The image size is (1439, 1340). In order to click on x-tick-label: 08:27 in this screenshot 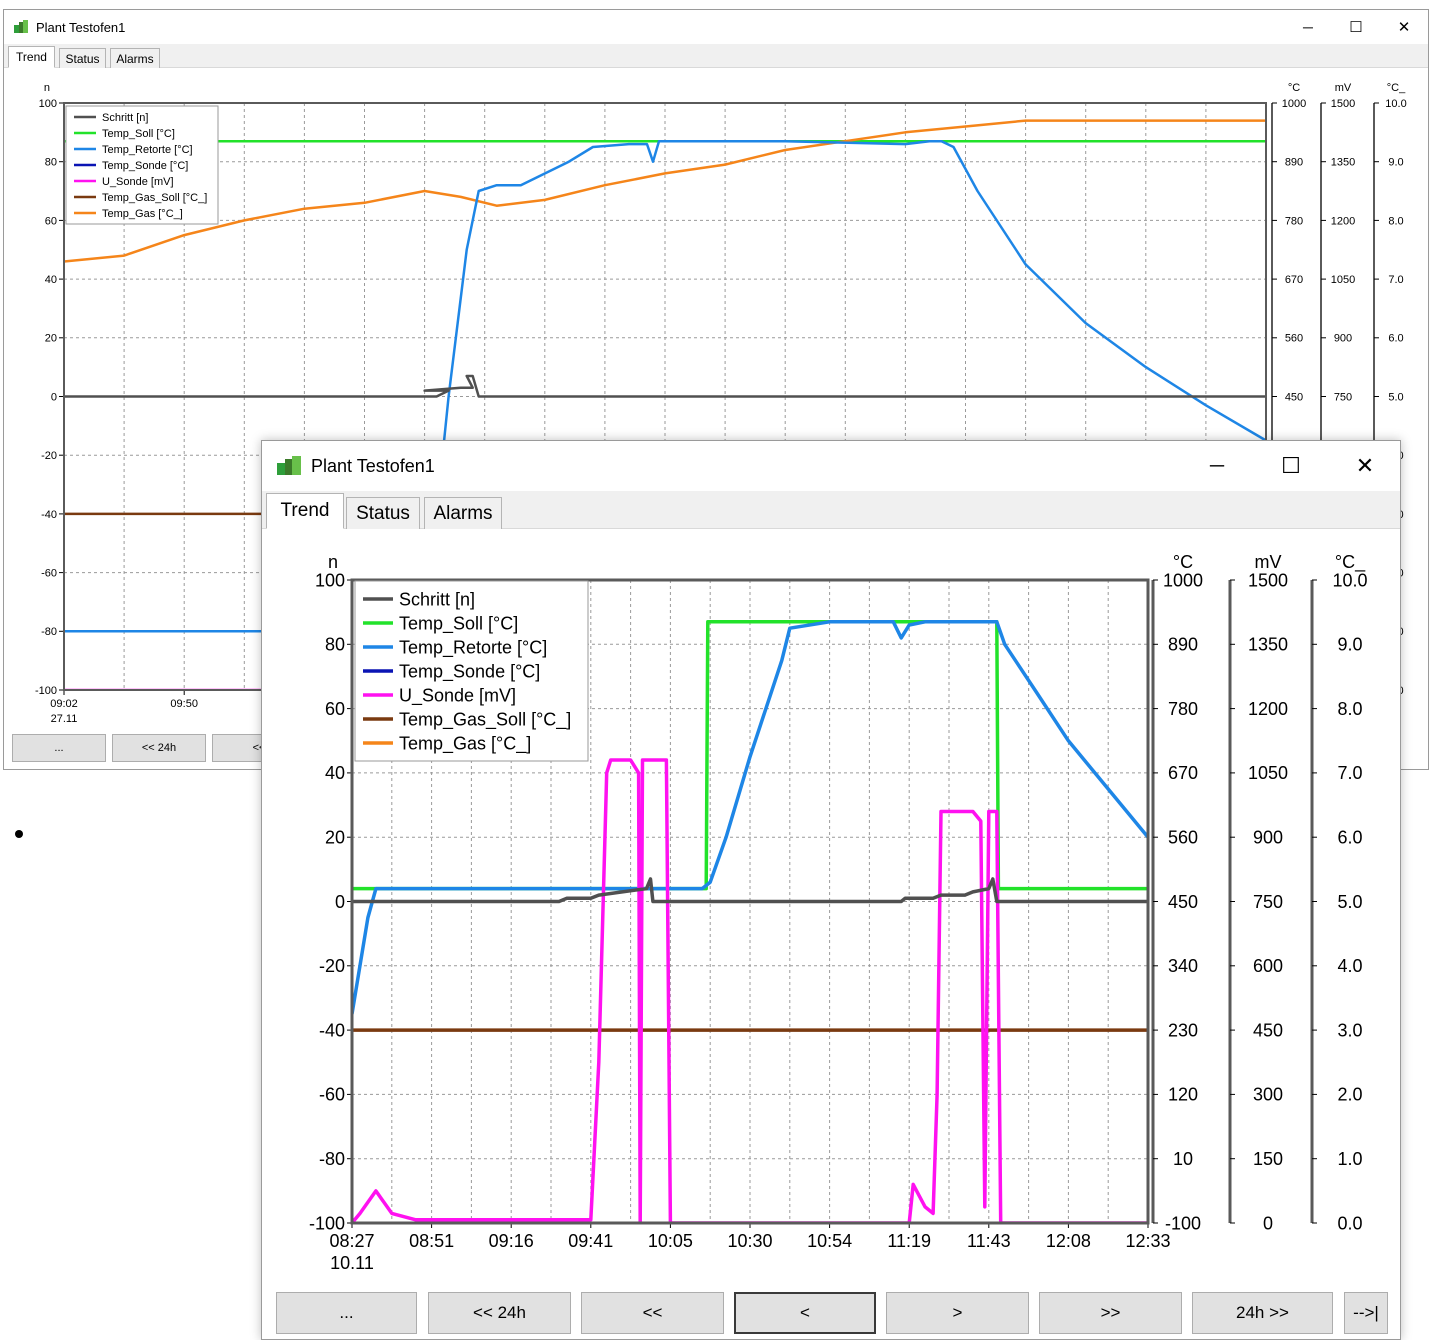, I will do `click(351, 1241)`.